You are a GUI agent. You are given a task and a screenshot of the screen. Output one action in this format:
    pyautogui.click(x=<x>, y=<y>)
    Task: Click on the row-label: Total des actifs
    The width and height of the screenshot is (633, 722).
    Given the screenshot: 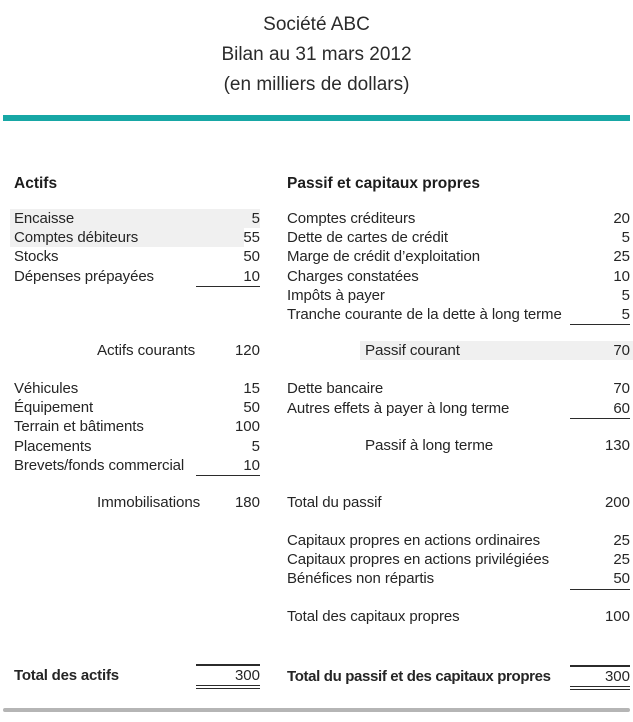 What is the action you would take?
    pyautogui.click(x=66, y=676)
    